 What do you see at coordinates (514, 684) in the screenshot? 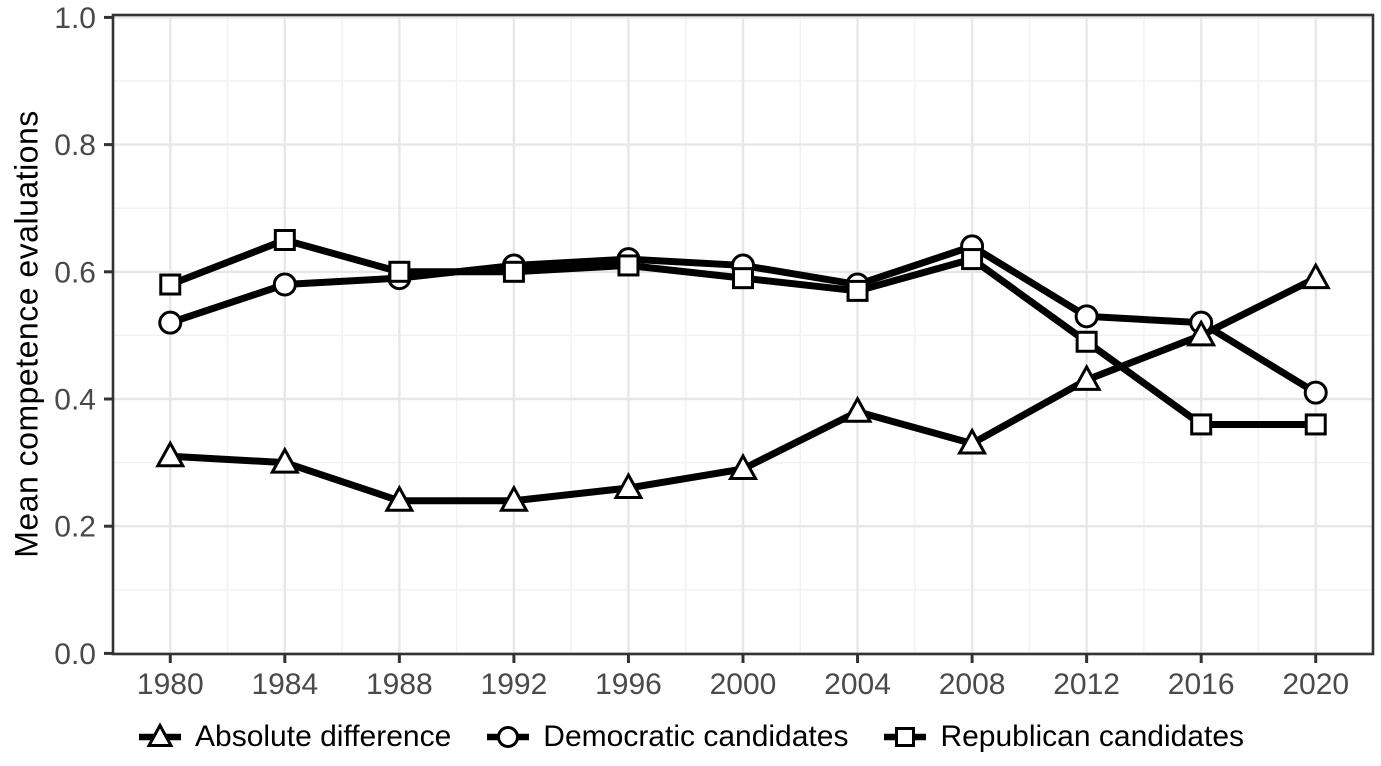
I see `x-tick-label: 1992` at bounding box center [514, 684].